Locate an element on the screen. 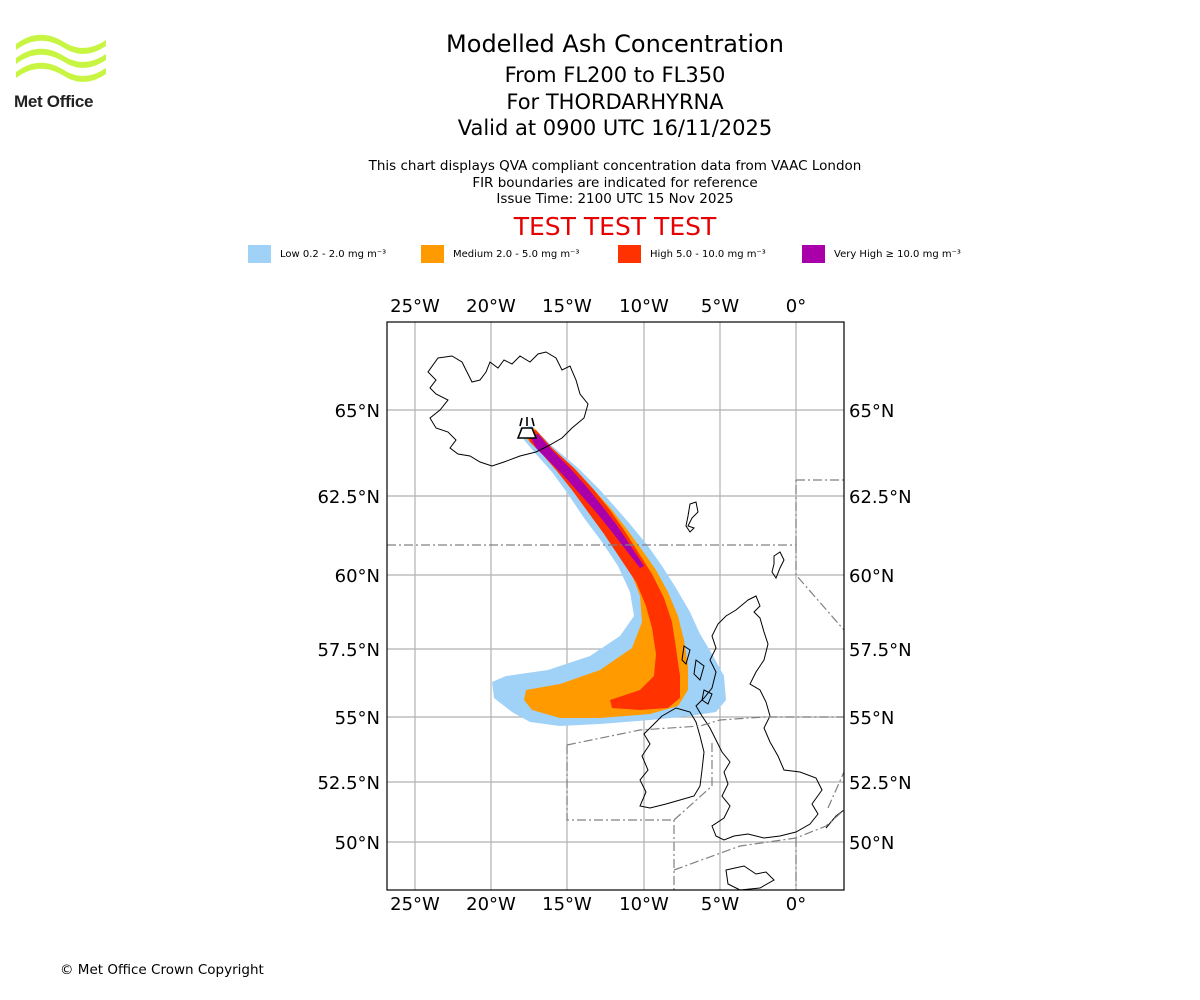  legend-item-medium: Medium 2.0 - 5.0 mg m⁻³ is located at coordinates (500, 254).